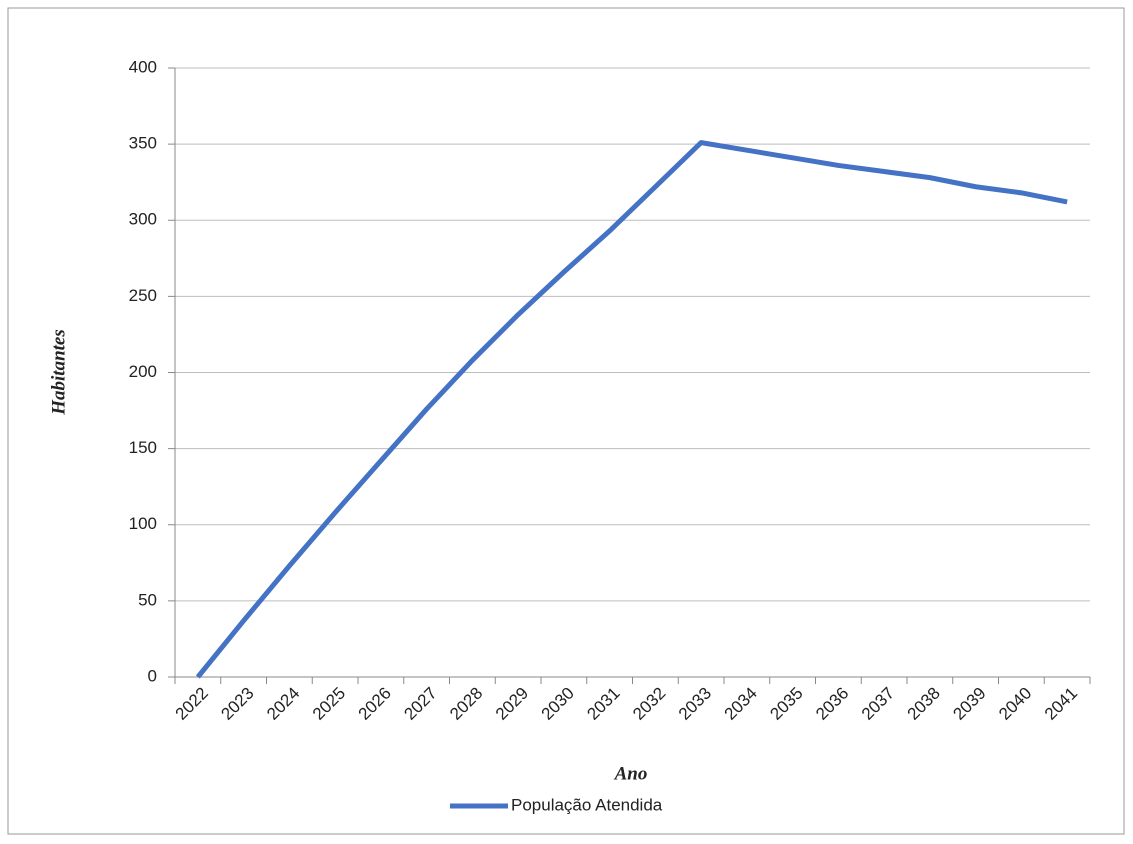 The height and width of the screenshot is (844, 1133). I want to click on y-tick-label: 200, so click(143, 371).